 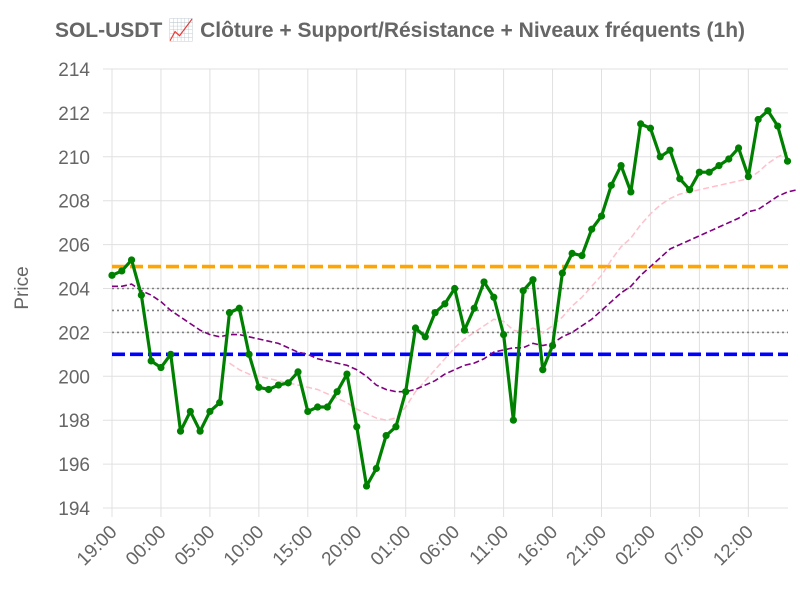 What do you see at coordinates (450, 310) in the screenshot?
I see `level-layer` at bounding box center [450, 310].